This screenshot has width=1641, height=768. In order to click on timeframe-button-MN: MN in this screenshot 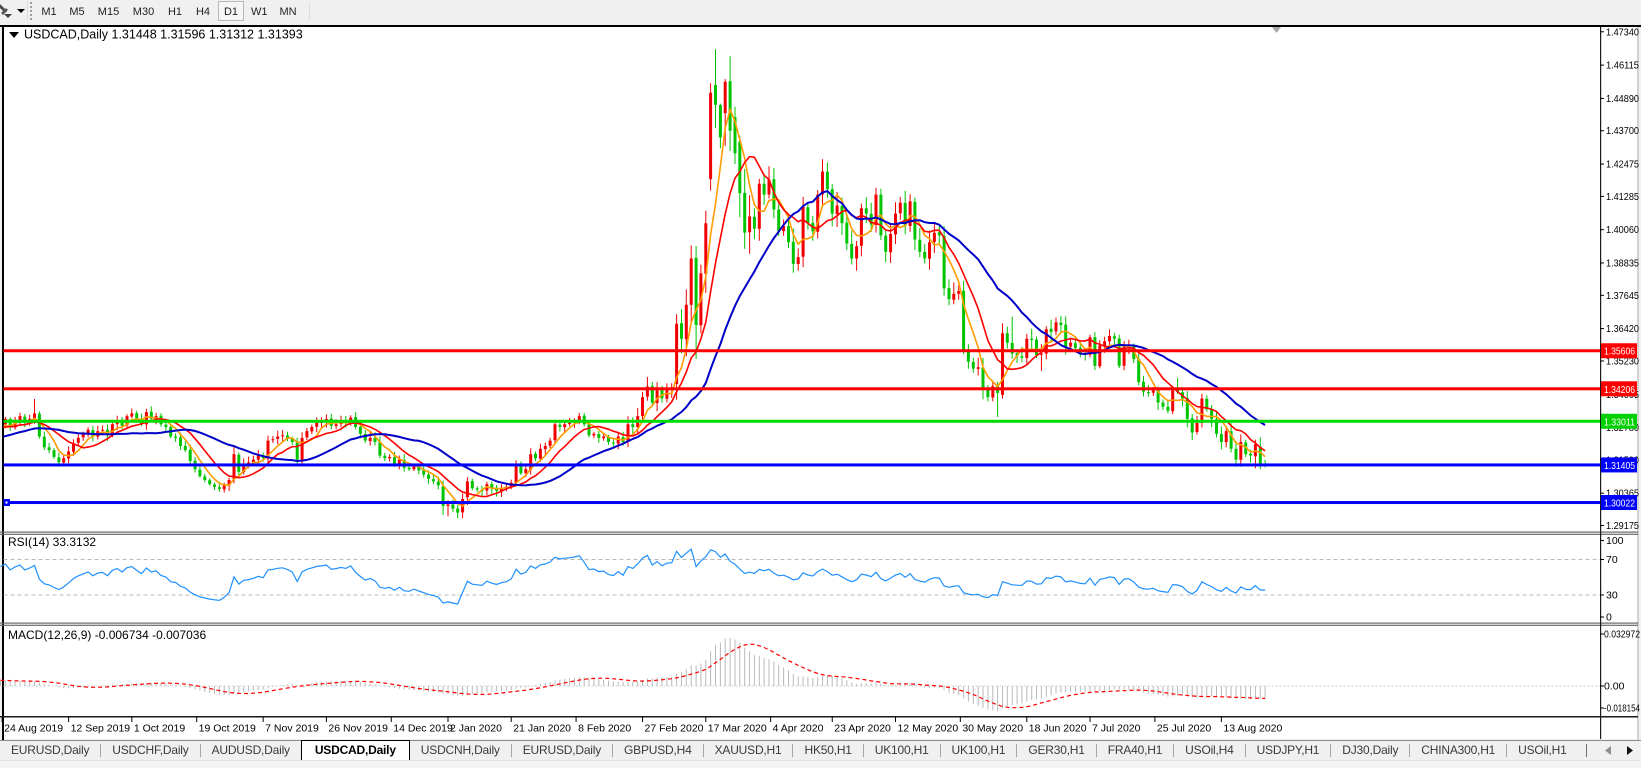, I will do `click(288, 12)`.